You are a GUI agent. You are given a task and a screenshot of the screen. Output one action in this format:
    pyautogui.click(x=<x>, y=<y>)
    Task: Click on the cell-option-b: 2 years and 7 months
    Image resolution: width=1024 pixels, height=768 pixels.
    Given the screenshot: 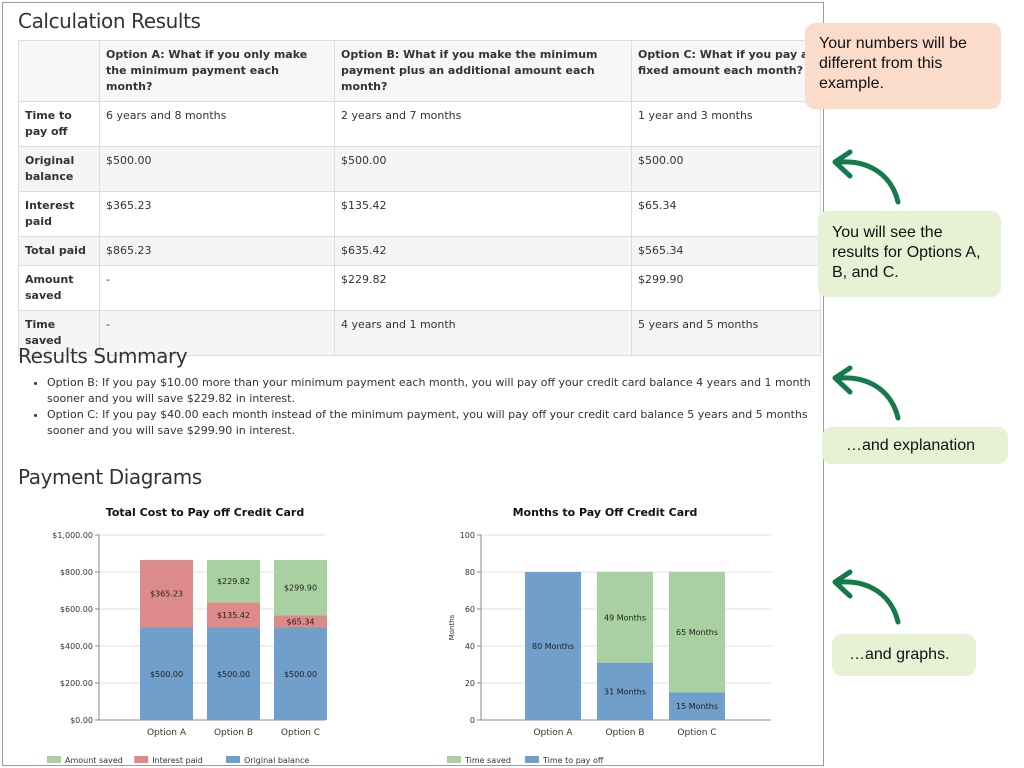 What is the action you would take?
    pyautogui.click(x=483, y=124)
    